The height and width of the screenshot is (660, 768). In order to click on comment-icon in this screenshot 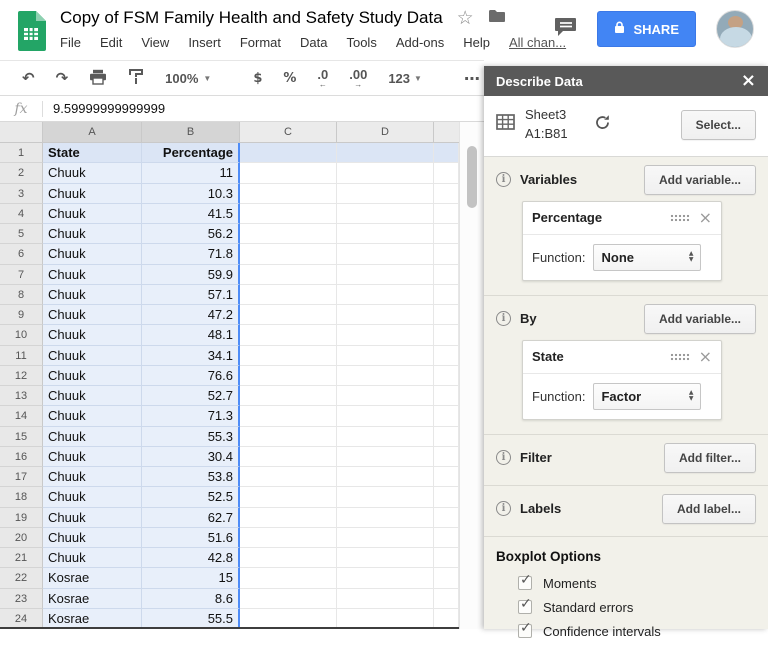, I will do `click(565, 29)`.